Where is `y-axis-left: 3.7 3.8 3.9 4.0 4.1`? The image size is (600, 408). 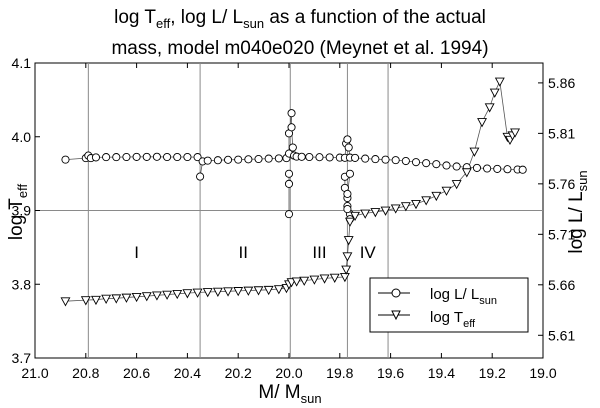
y-axis-left: 3.7 3.8 3.9 4.0 4.1 is located at coordinates (26, 210).